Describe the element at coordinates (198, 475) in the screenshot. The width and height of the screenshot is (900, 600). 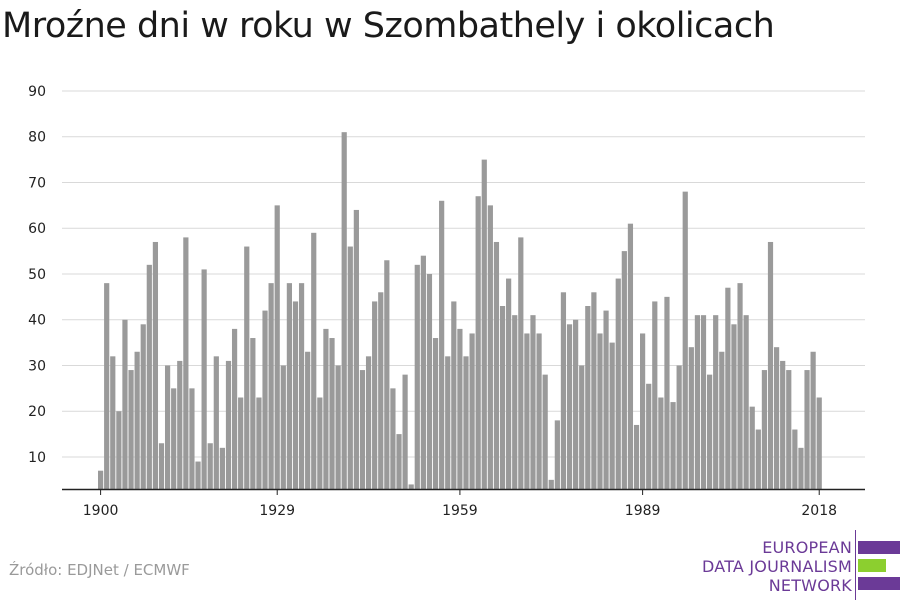
I see `bar-year-1916` at that location.